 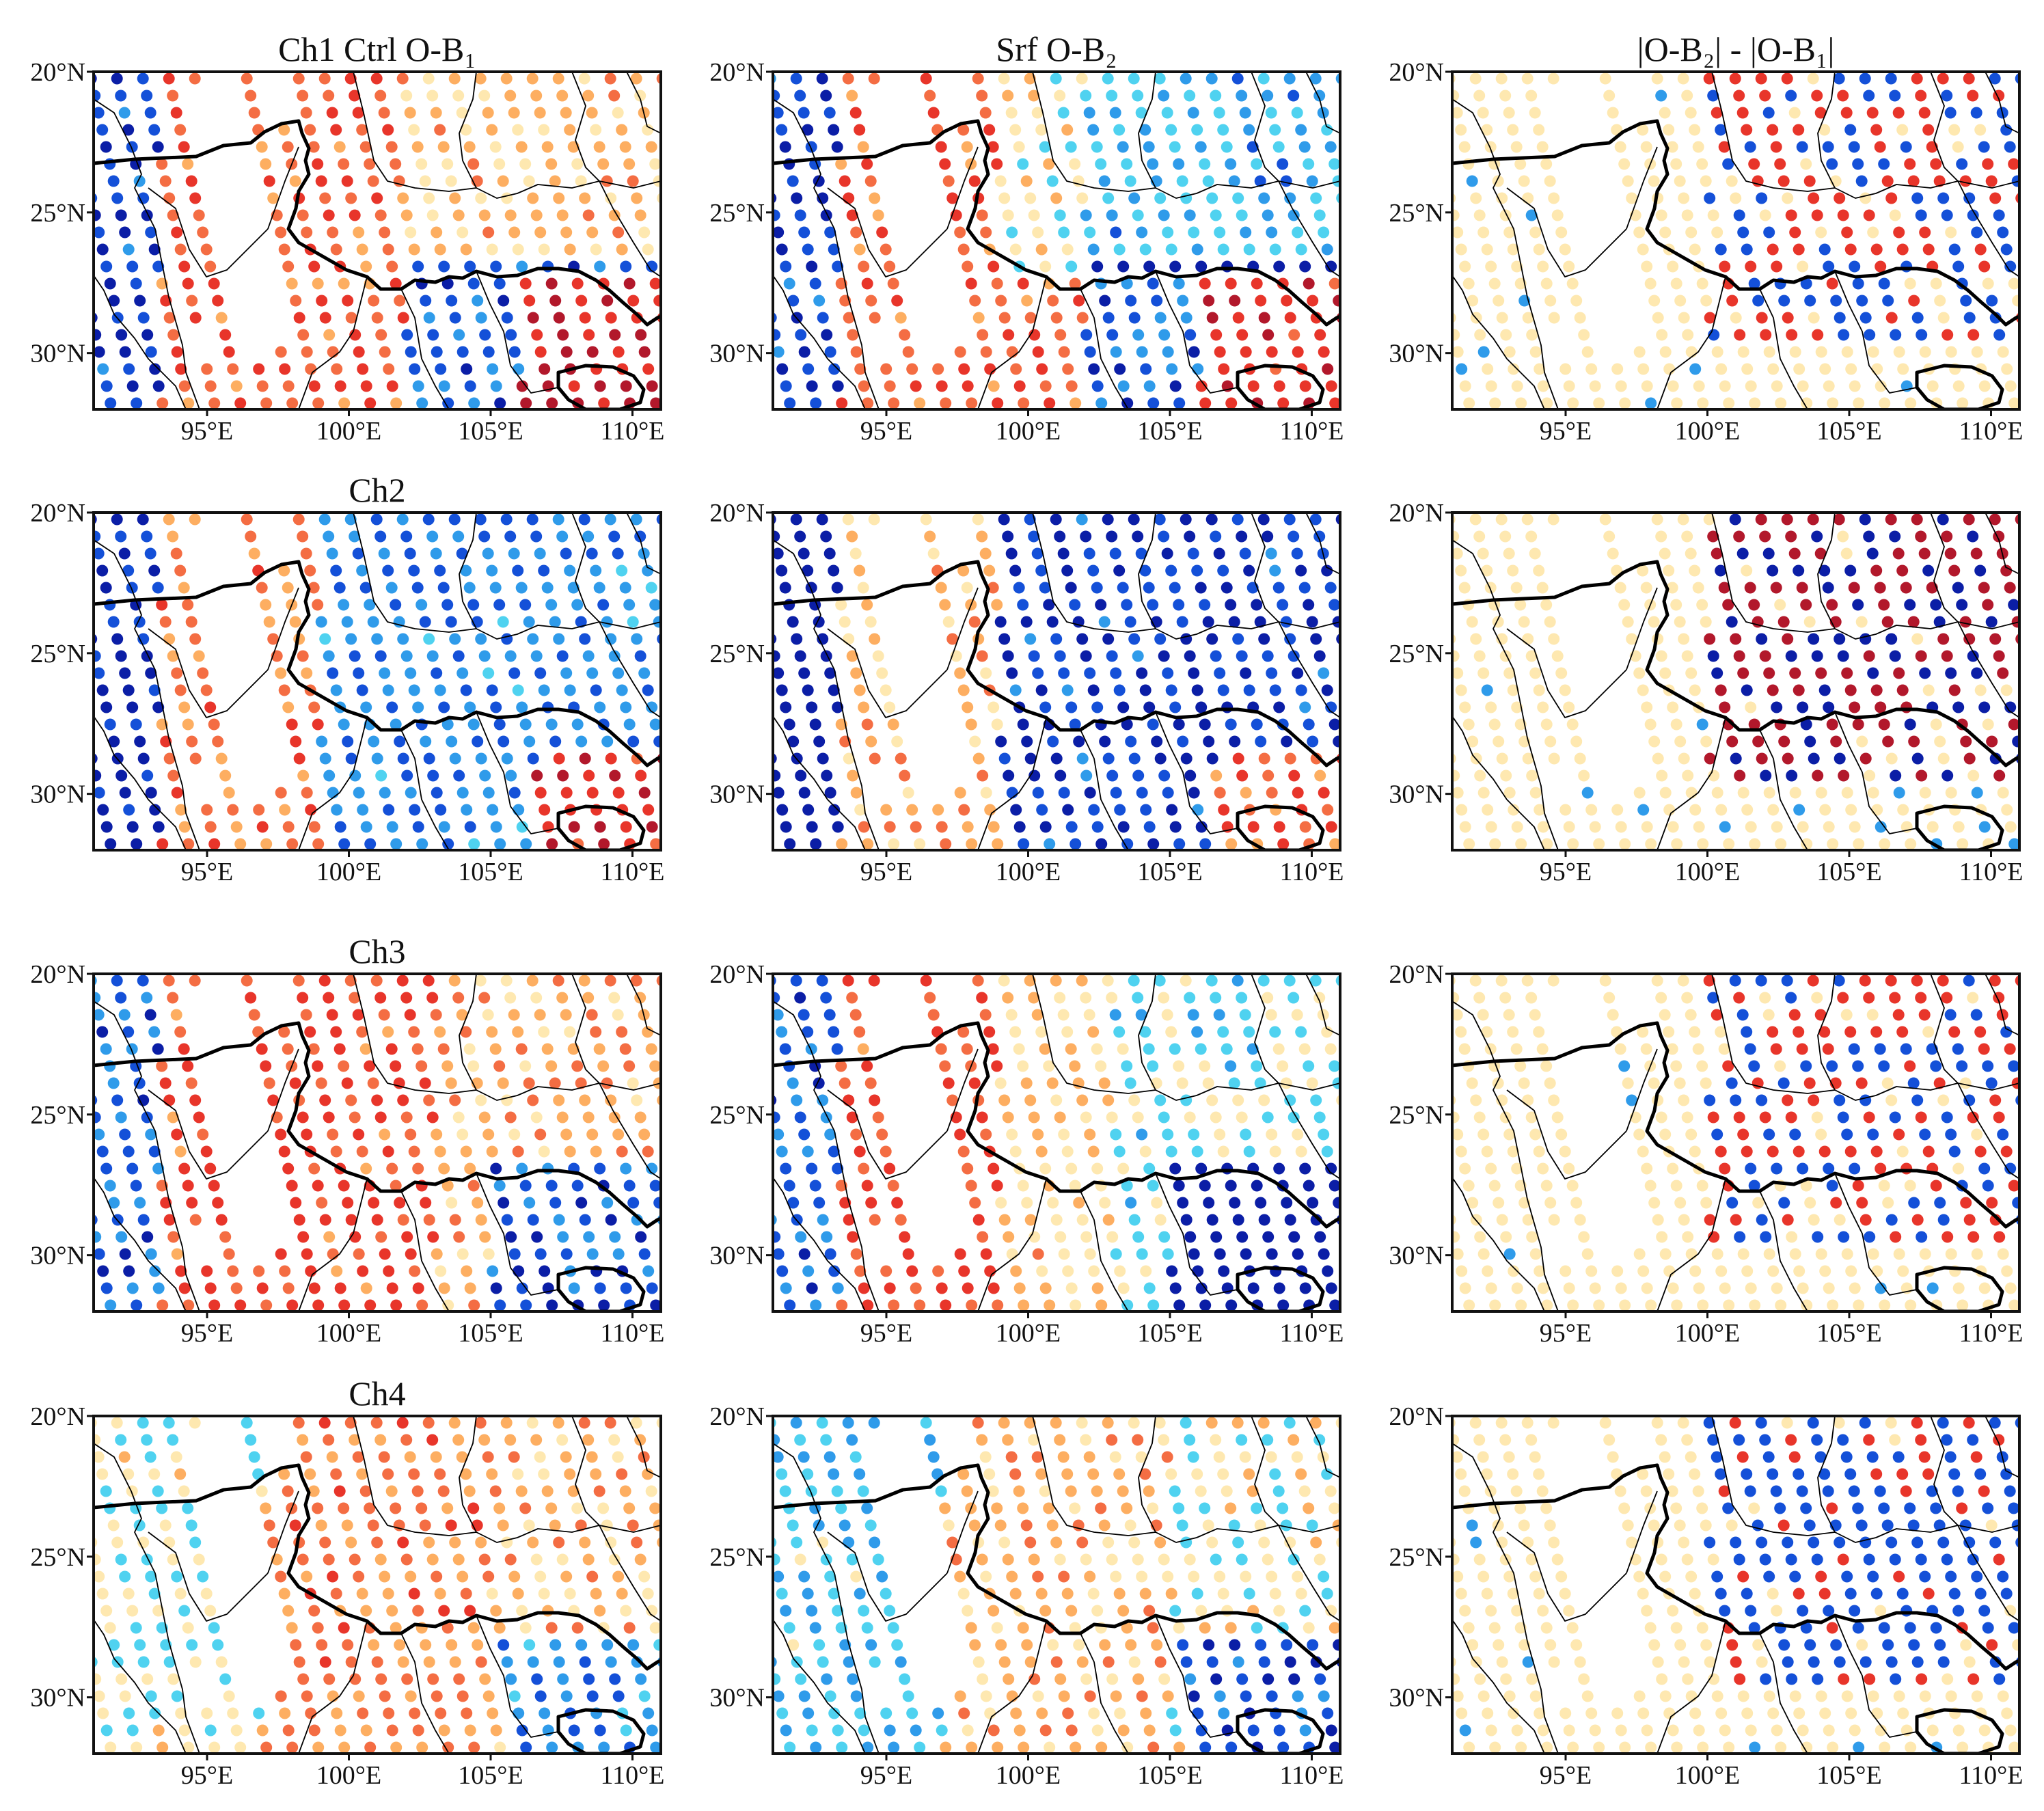 What do you see at coordinates (57, 513) in the screenshot?
I see `lat-tick-label: 20°N` at bounding box center [57, 513].